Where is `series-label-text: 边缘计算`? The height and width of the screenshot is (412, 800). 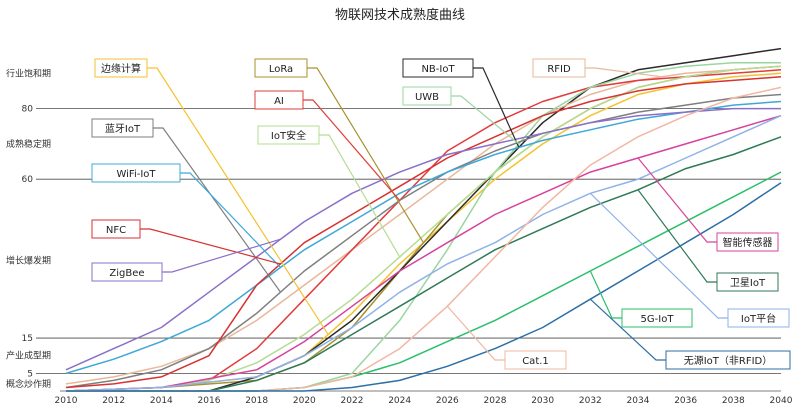 series-label-text: 边缘计算 is located at coordinates (121, 68).